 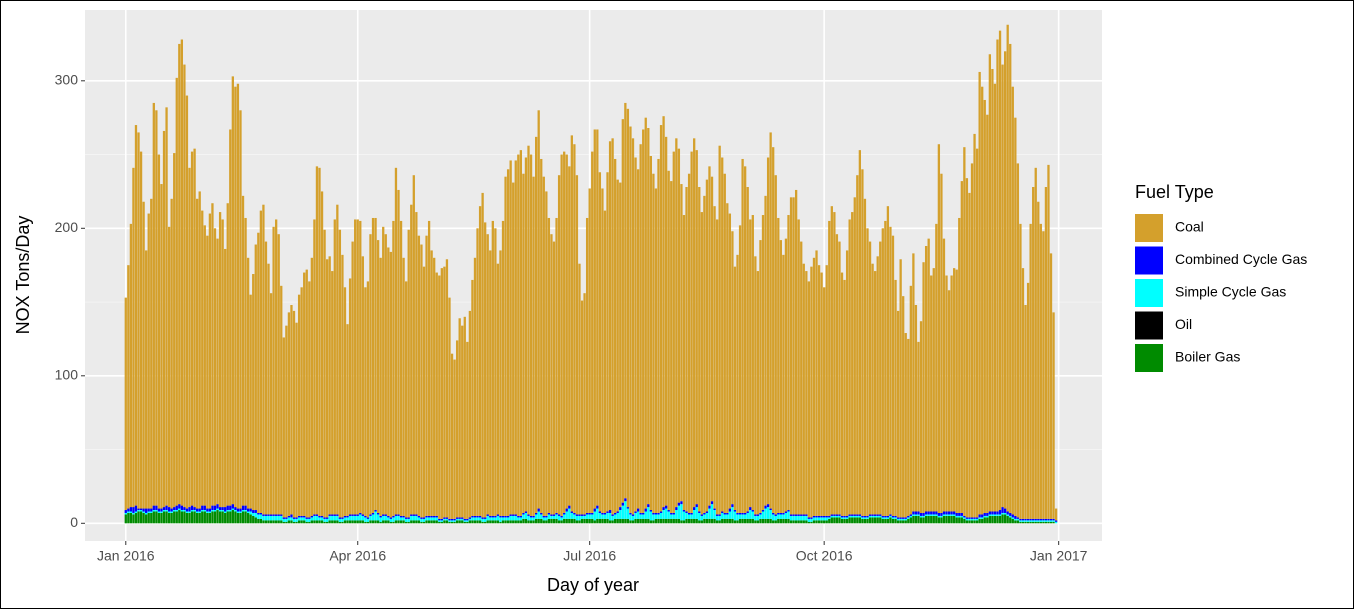 I want to click on legend-key, so click(x=1149, y=325).